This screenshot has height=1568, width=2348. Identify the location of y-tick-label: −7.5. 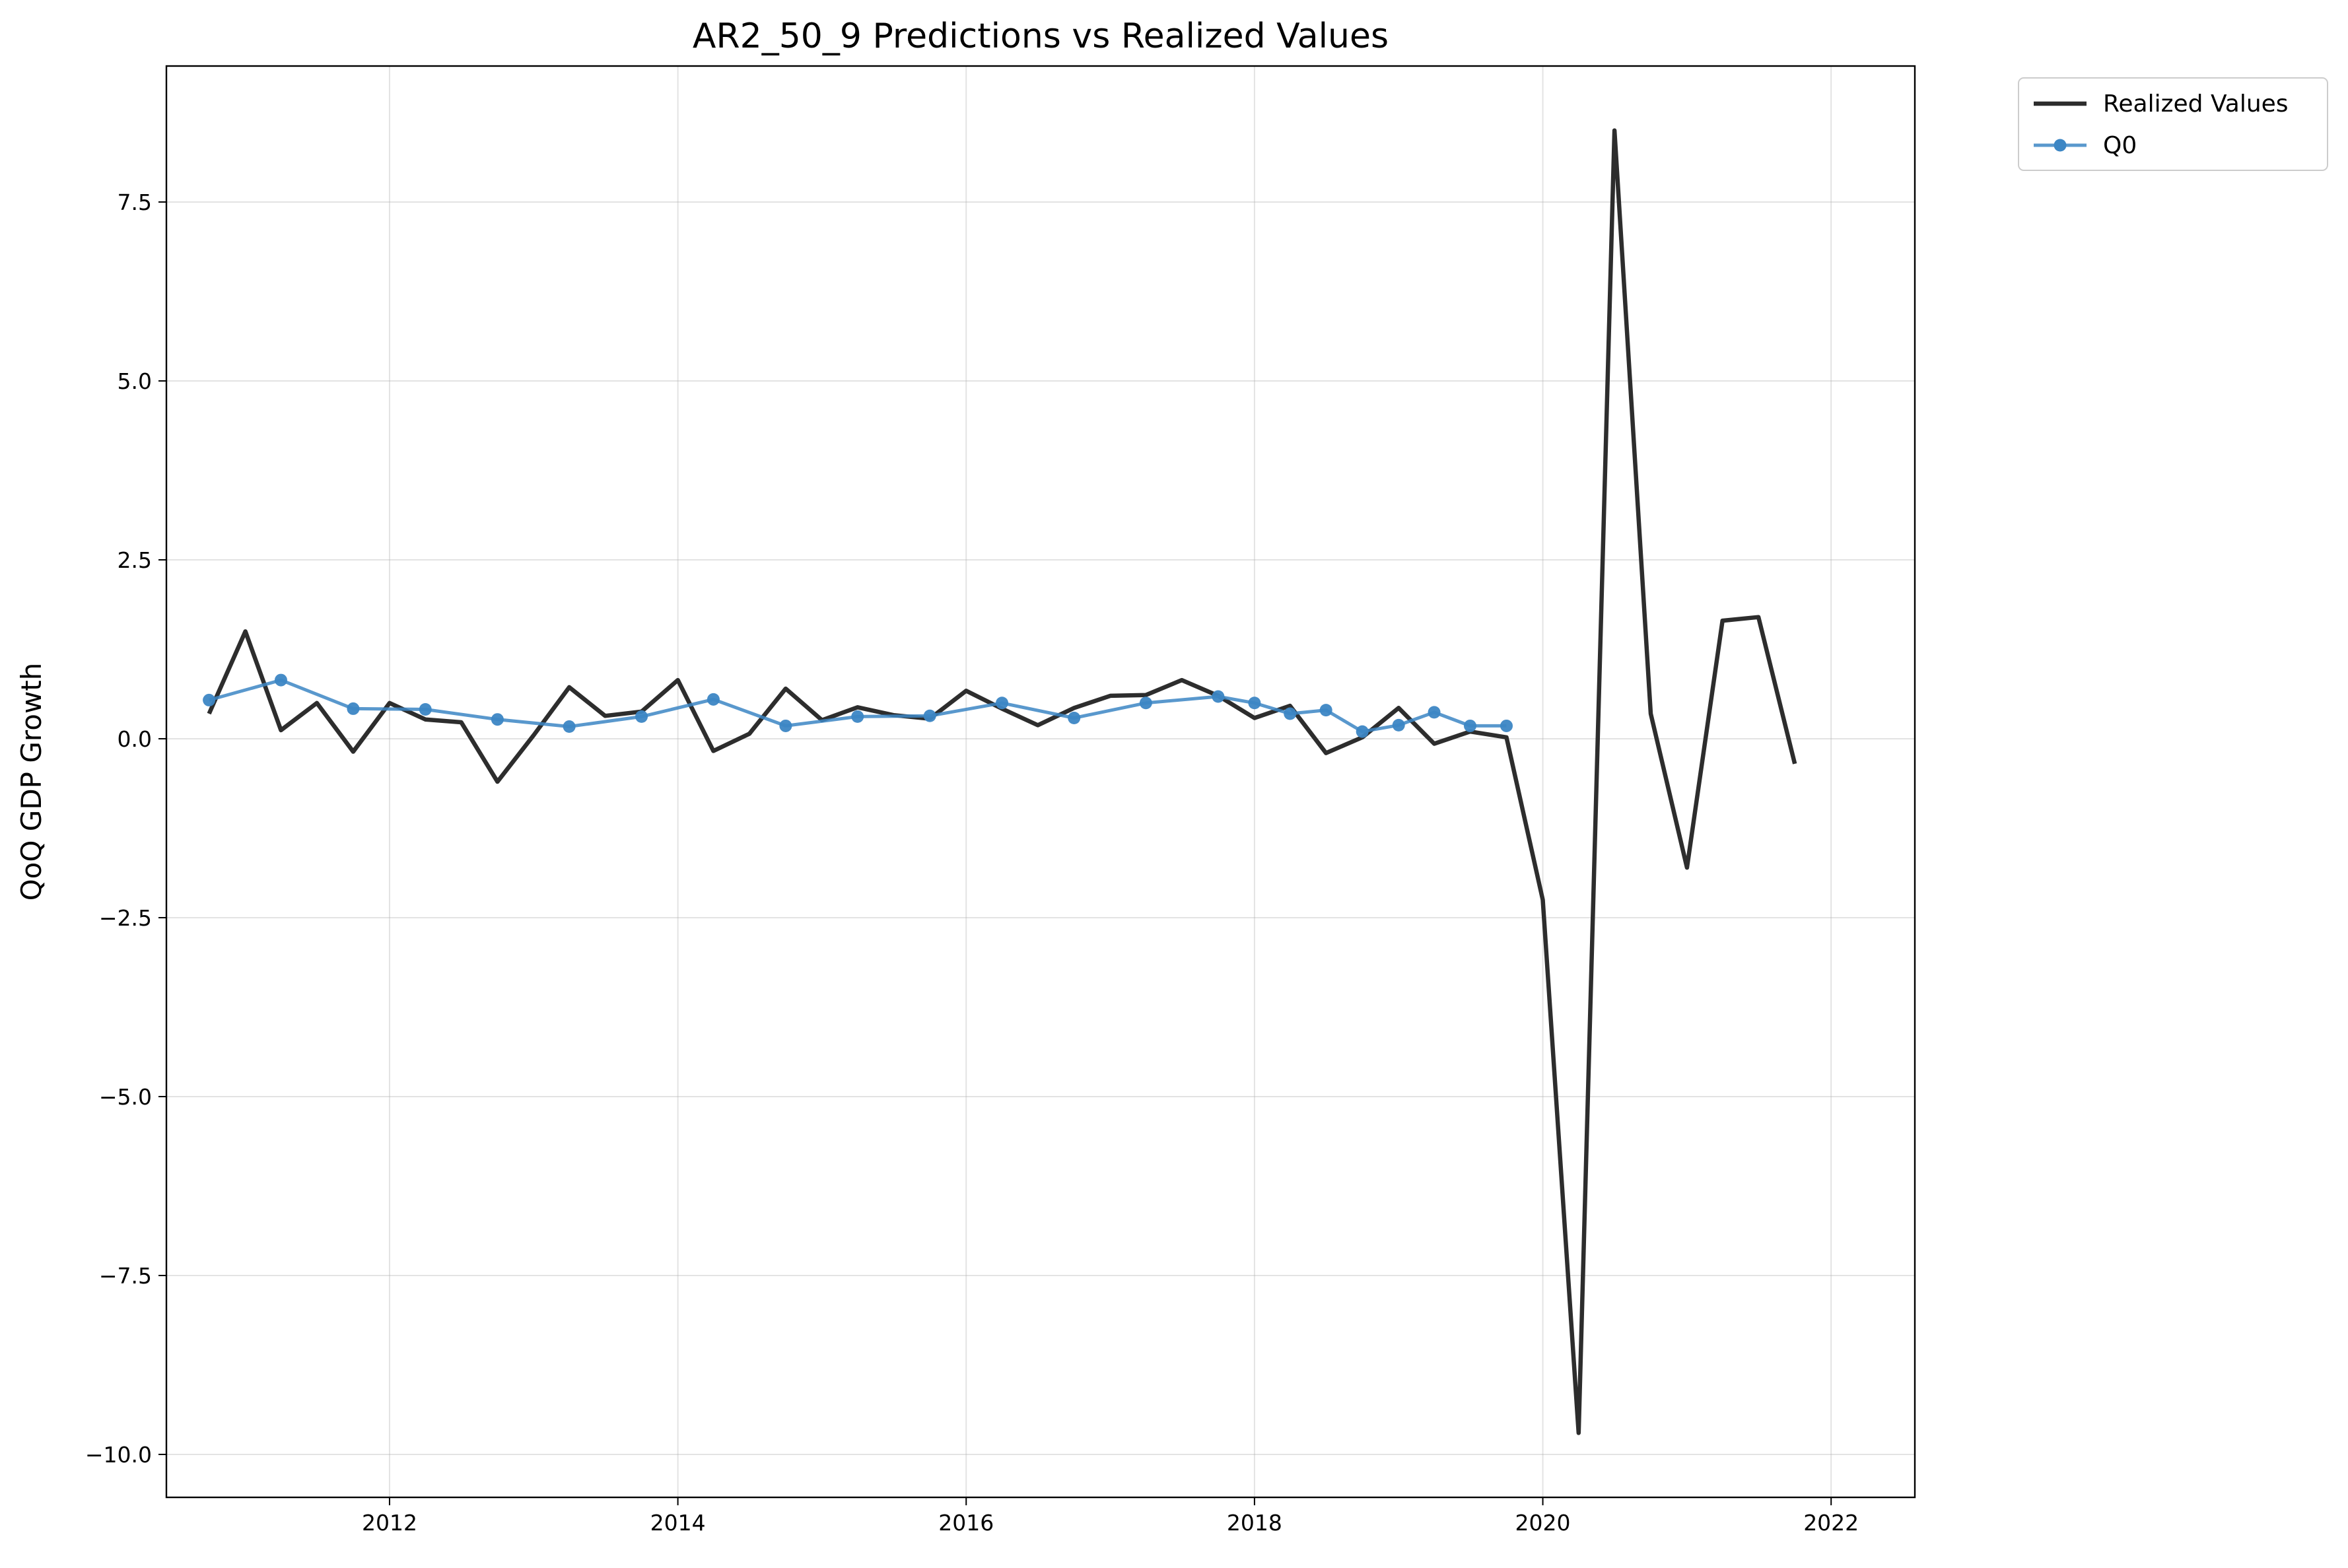
(125, 1276).